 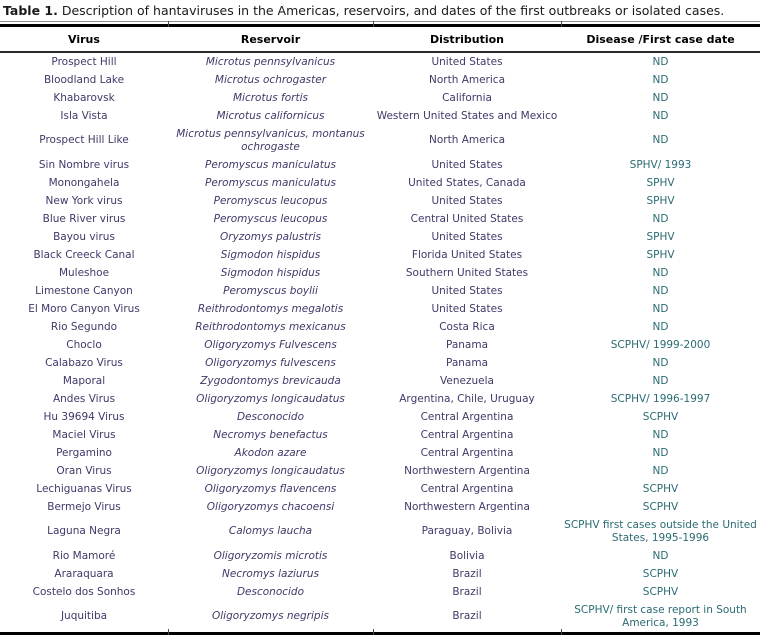 What do you see at coordinates (660, 40) in the screenshot?
I see `header-disease: Disease /First case date` at bounding box center [660, 40].